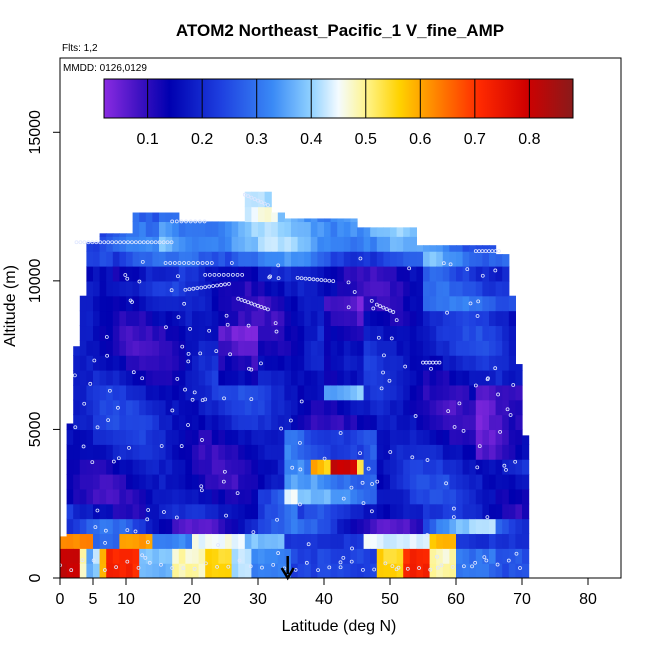 This screenshot has width=650, height=650. What do you see at coordinates (105, 68) in the screenshot?
I see `dates-note: MMDD: 0126,0129` at bounding box center [105, 68].